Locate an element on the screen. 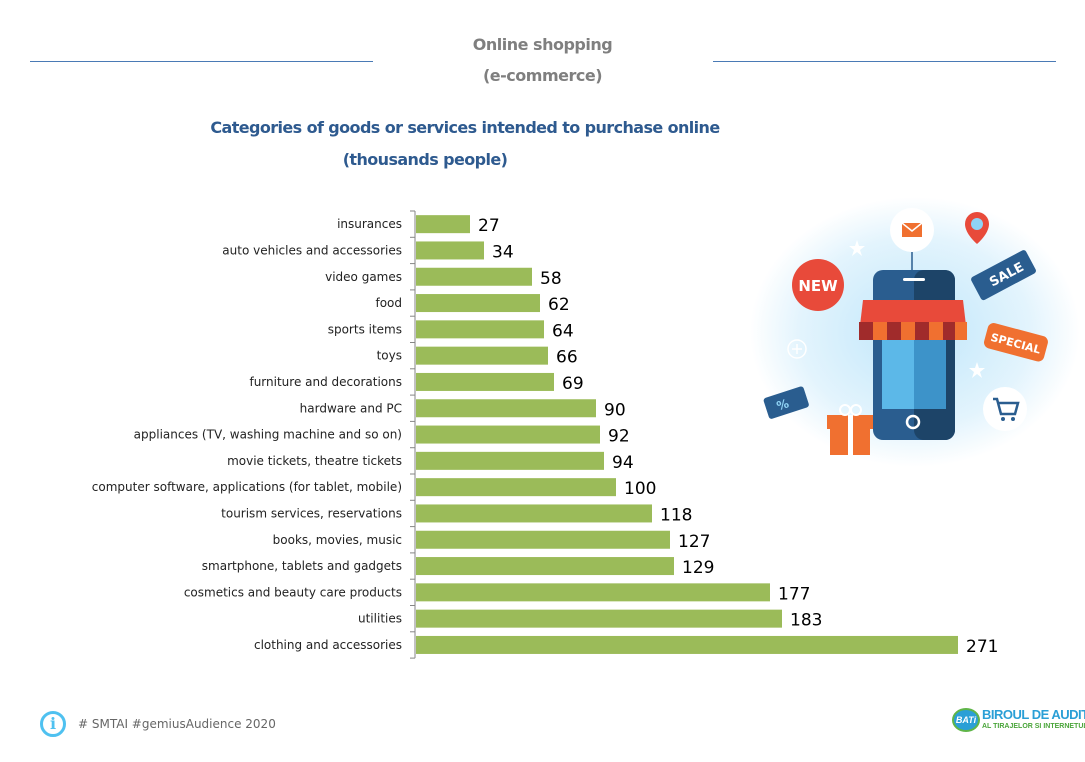  data-label: 100 is located at coordinates (640, 489).